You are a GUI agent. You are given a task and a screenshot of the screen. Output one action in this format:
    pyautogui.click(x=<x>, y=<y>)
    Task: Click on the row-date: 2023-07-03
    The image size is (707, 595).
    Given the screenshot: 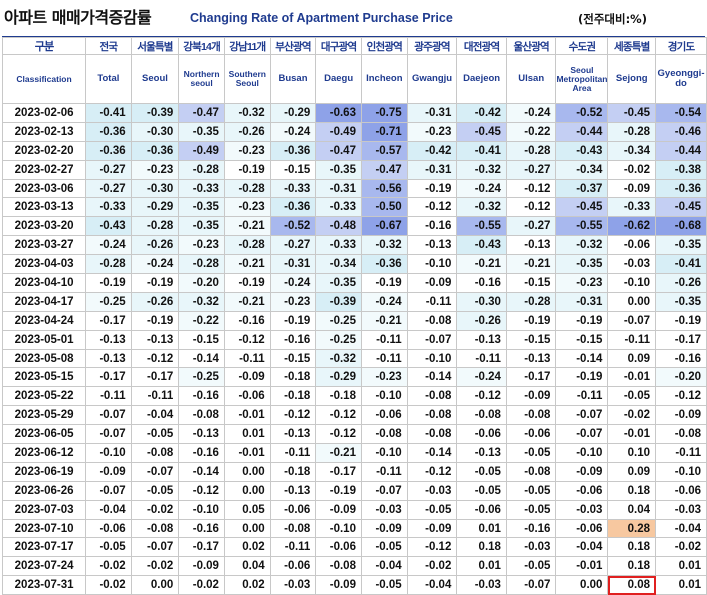 What is the action you would take?
    pyautogui.click(x=44, y=509)
    